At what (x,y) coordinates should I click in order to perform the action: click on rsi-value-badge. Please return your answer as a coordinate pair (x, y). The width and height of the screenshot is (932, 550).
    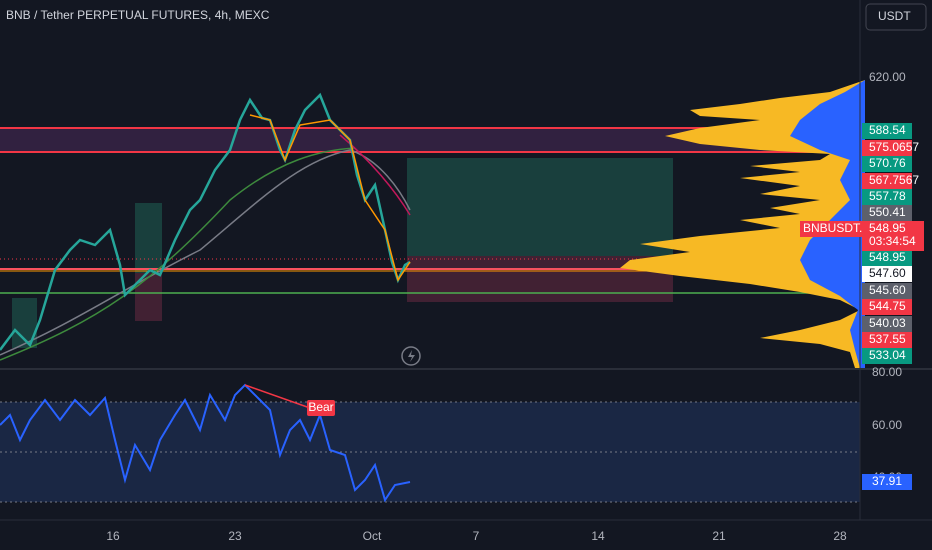
    Looking at the image, I should click on (887, 482).